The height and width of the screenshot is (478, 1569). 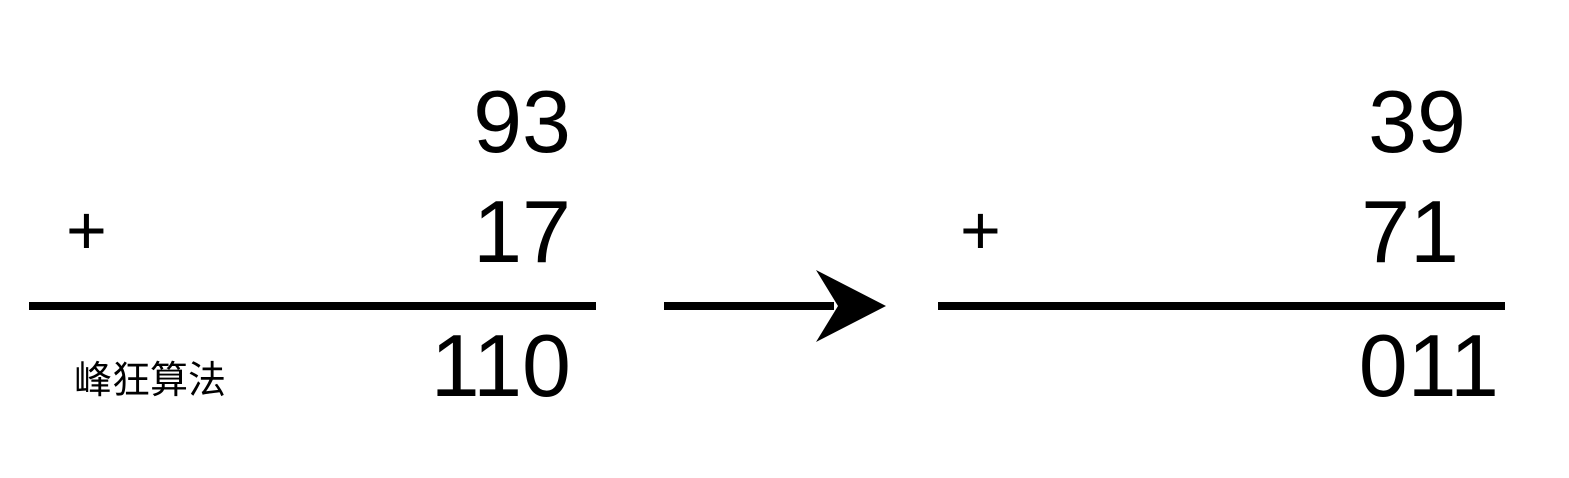 What do you see at coordinates (1428, 365) in the screenshot?
I see `right-result: 011` at bounding box center [1428, 365].